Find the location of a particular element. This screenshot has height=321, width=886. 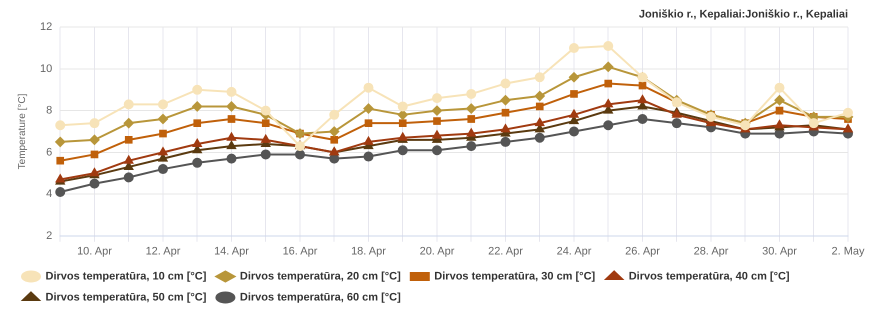

legend-label: Dirvos temperatūra, 60 cm [°C] is located at coordinates (321, 298).